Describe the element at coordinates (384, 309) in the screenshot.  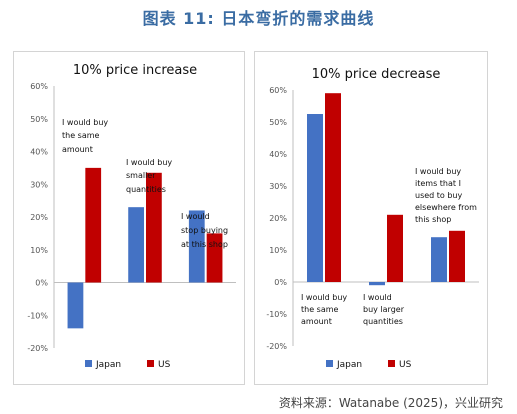
I see `category-label-line: buy larger` at that location.